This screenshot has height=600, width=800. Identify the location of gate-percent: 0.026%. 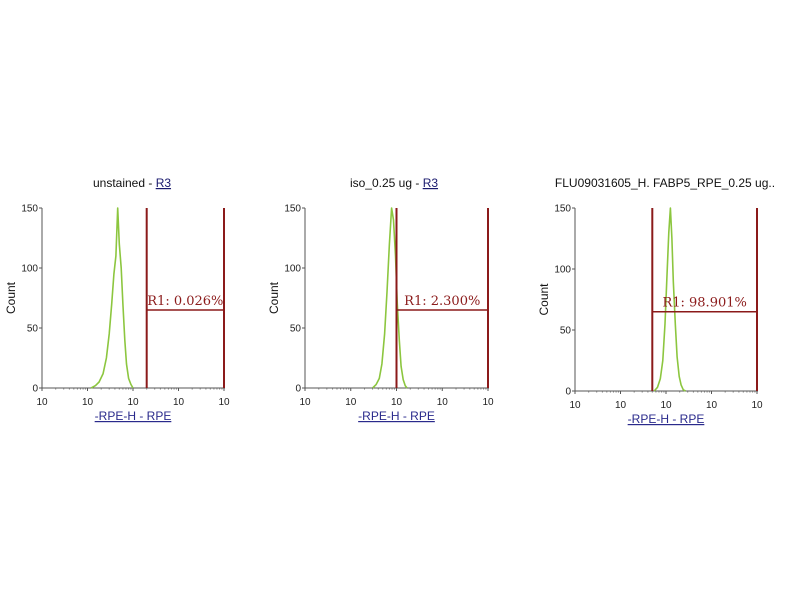
(199, 301).